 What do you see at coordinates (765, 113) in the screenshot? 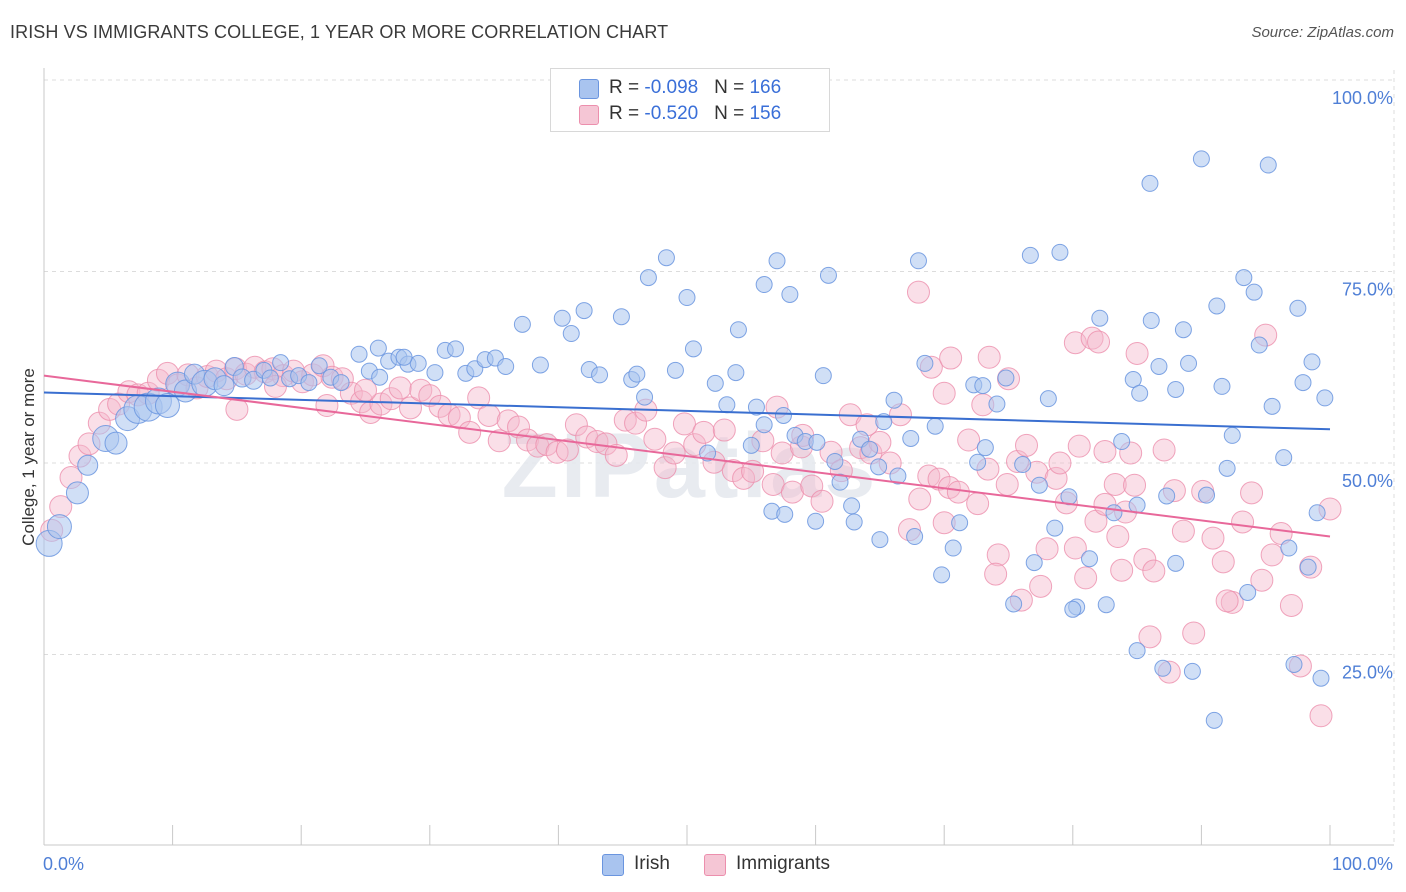
I see `immigrants-n-value: 156` at bounding box center [765, 113].